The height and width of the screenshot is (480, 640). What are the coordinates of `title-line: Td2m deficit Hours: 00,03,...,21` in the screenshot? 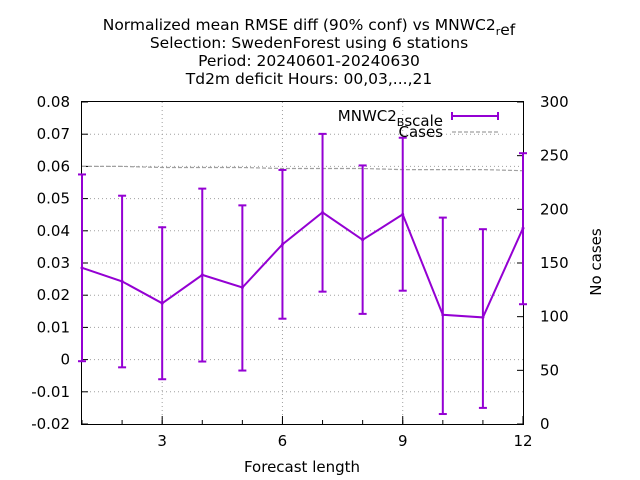 It's located at (308, 79).